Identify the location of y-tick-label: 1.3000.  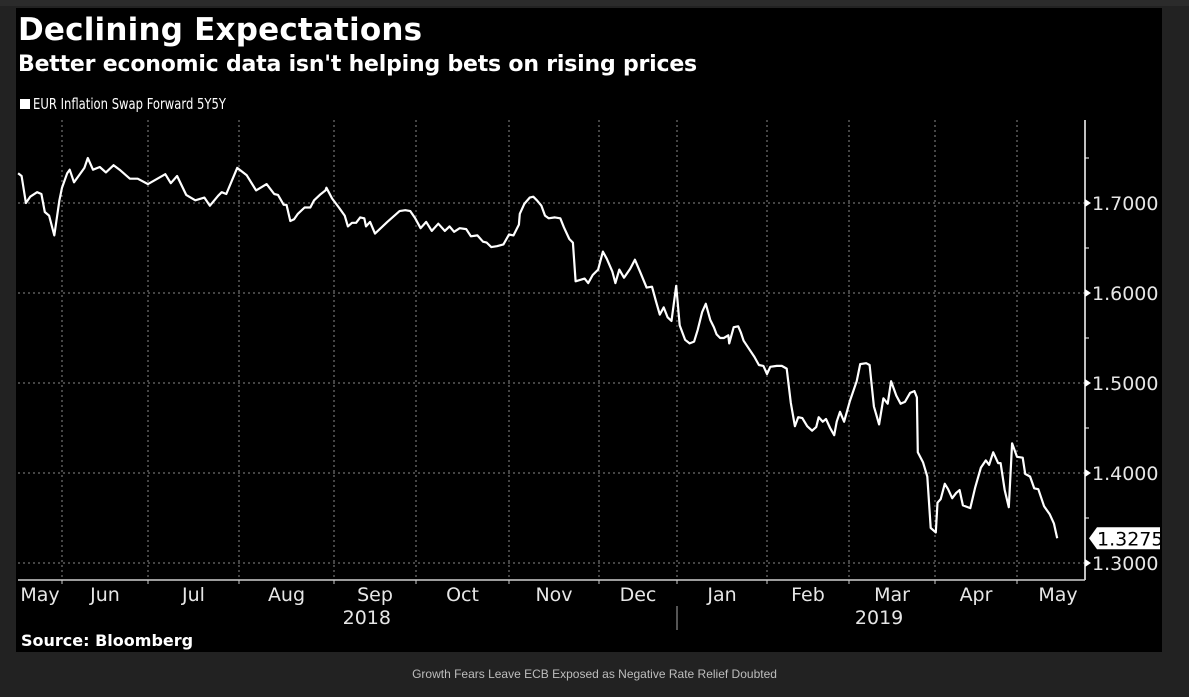
(1125, 564).